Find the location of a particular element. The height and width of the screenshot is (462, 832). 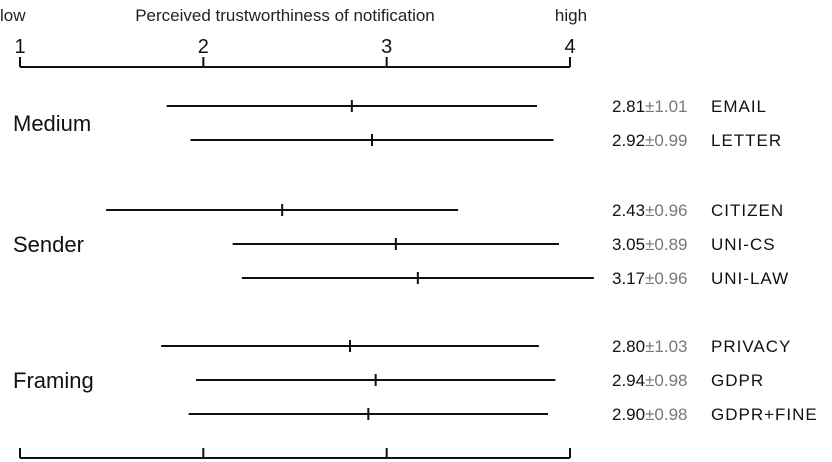

value-label: 2.43±0.96 is located at coordinates (650, 210).